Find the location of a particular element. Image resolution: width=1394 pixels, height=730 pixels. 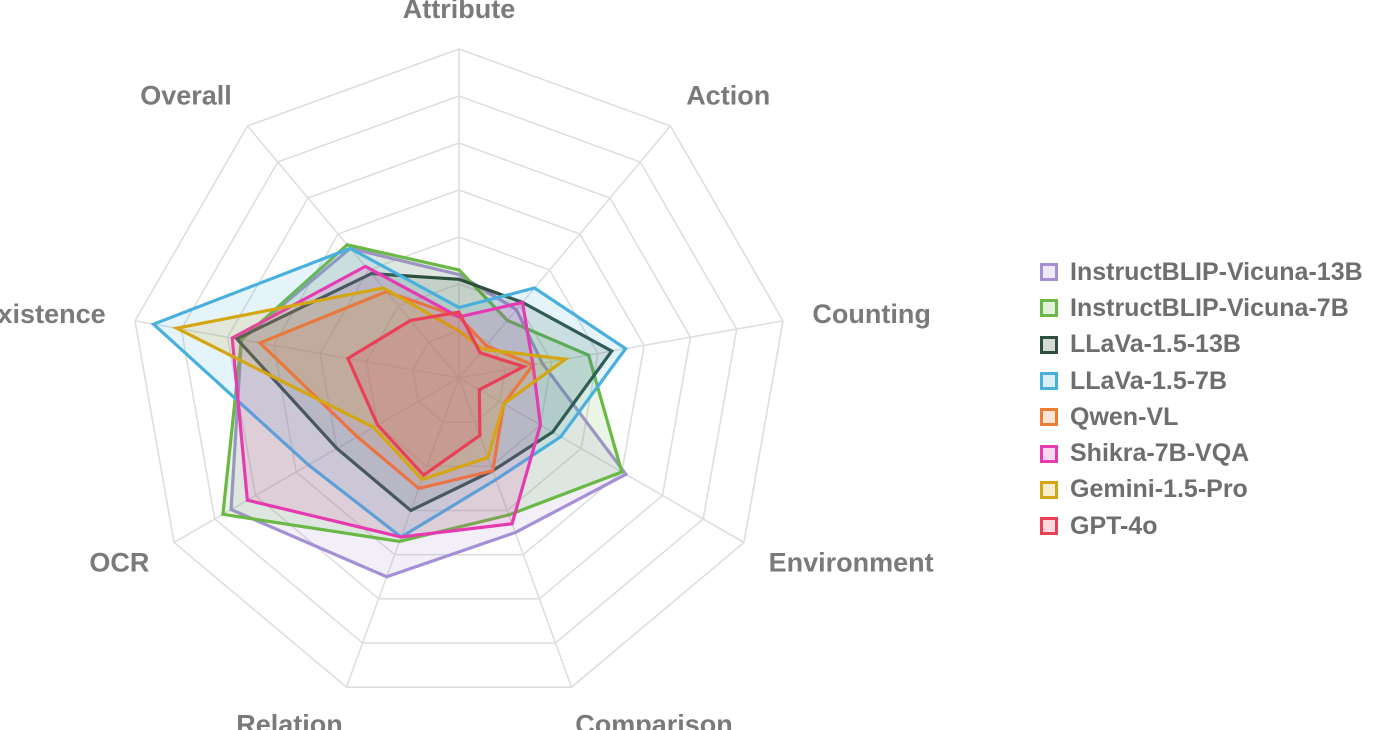

series-gemini-1-5-pro is located at coordinates (370, 384).